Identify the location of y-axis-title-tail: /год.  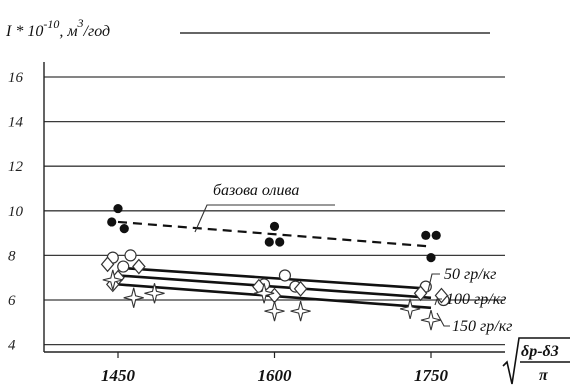
(97, 31).